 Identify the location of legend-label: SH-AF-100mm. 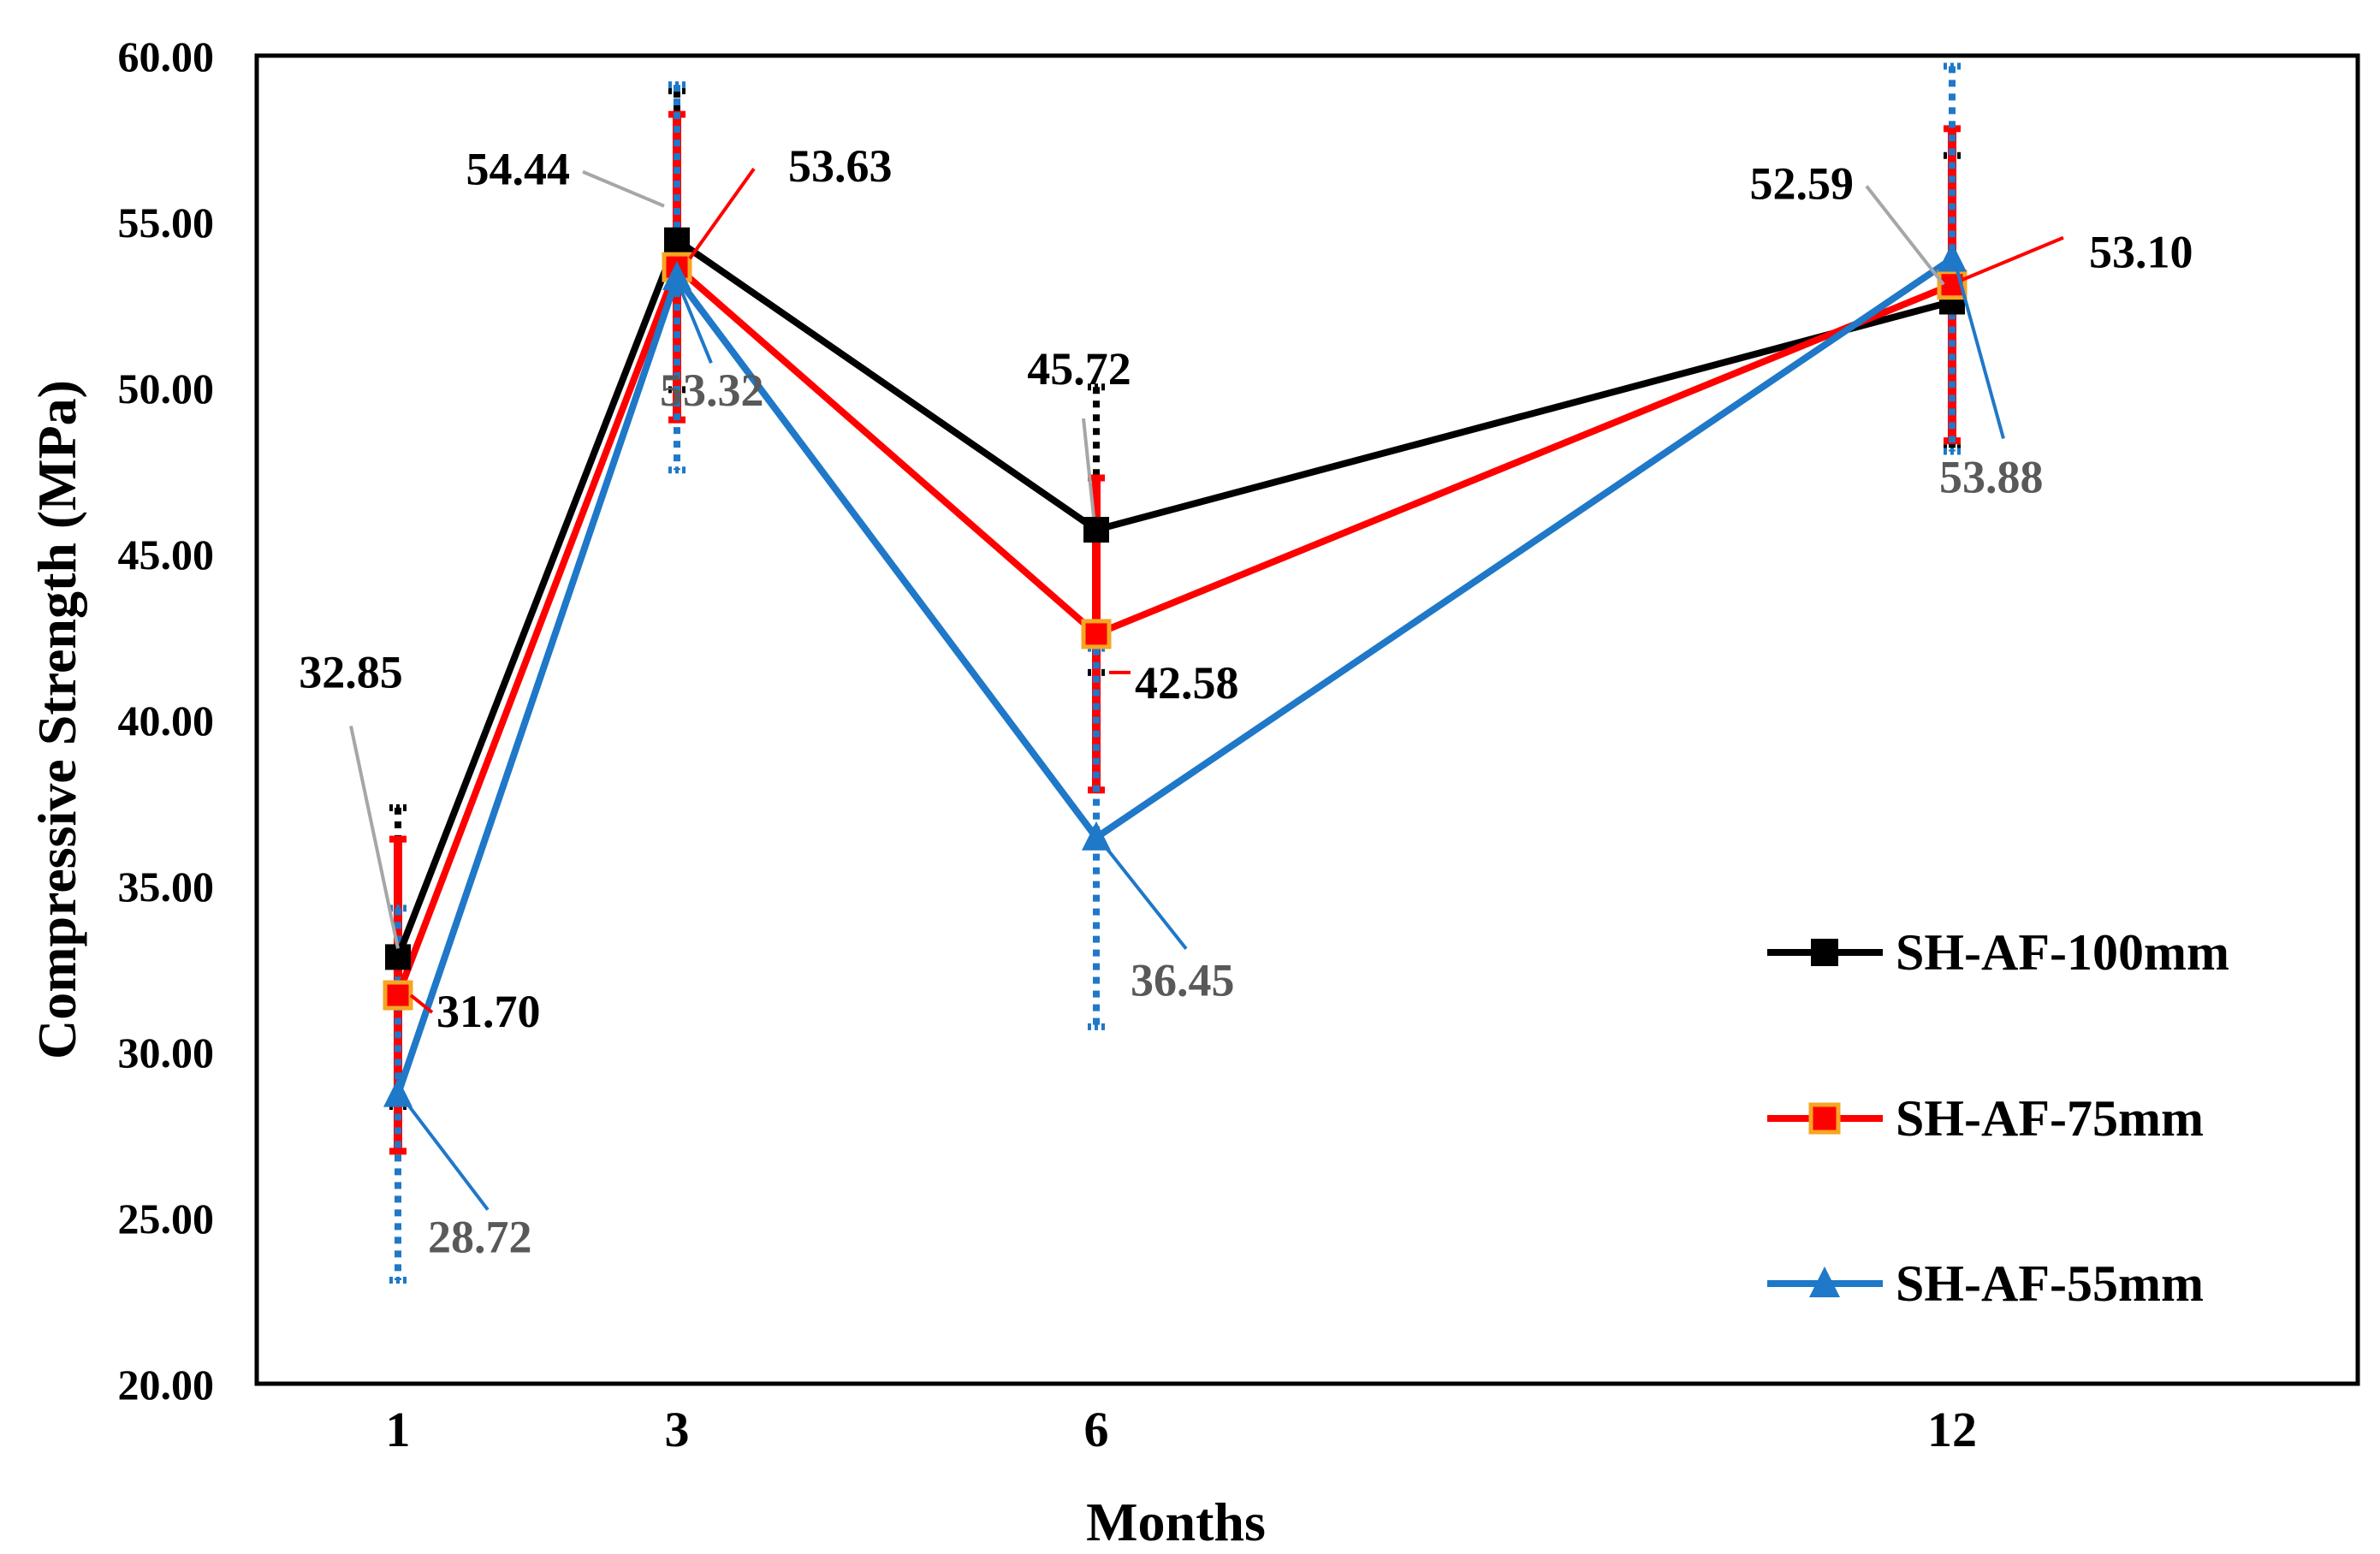
(2062, 953).